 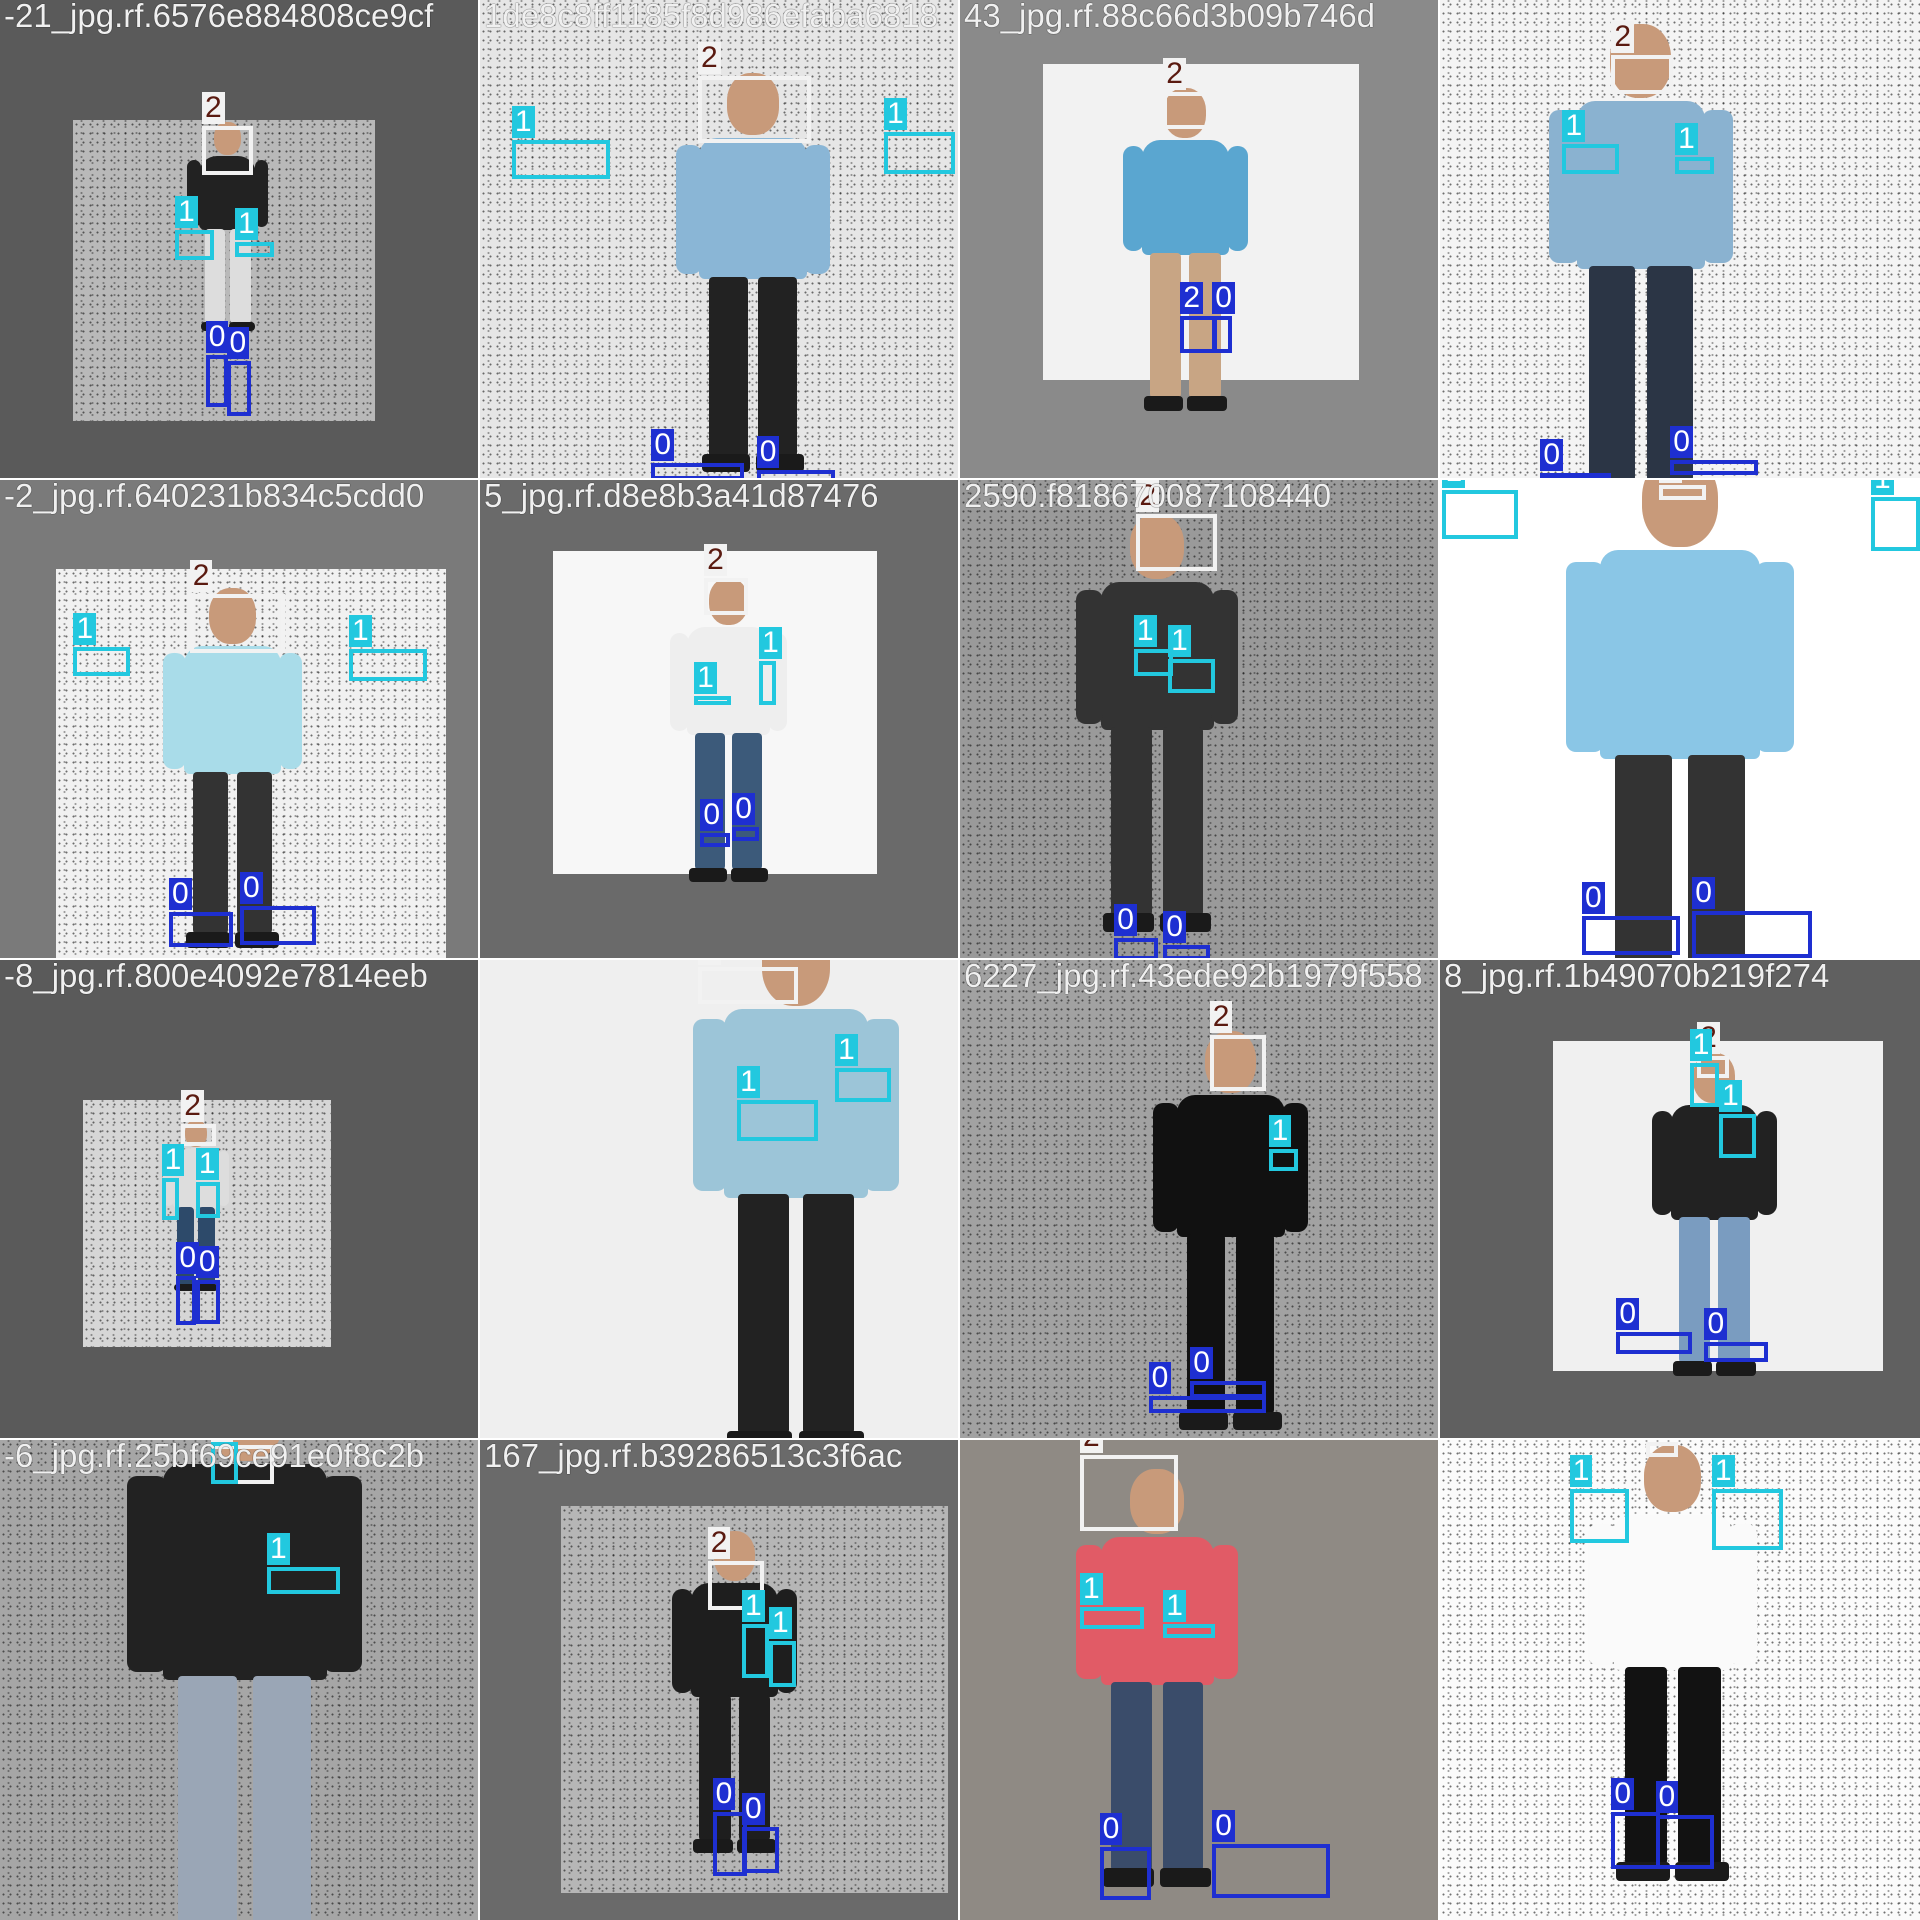 What do you see at coordinates (1148, 497) in the screenshot?
I see `image-filename: 2590.f818670087108440` at bounding box center [1148, 497].